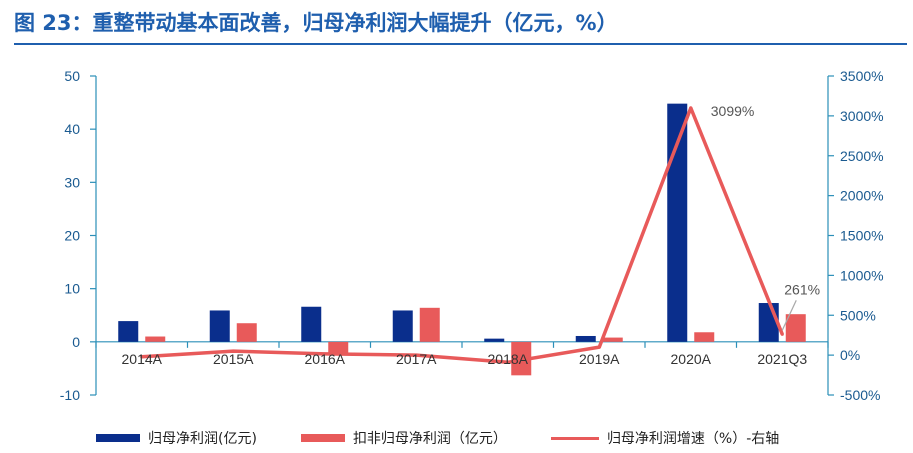 The image size is (913, 453). What do you see at coordinates (316, 23) in the screenshot?
I see `figure-title: 图 23：重整带动基本面改善，归母净利润大幅提升（亿元，%）` at bounding box center [316, 23].